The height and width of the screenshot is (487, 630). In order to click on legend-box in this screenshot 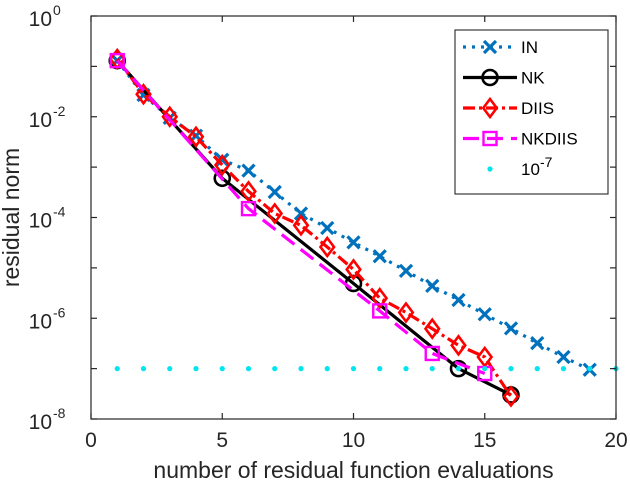, I will do `click(531, 112)`.